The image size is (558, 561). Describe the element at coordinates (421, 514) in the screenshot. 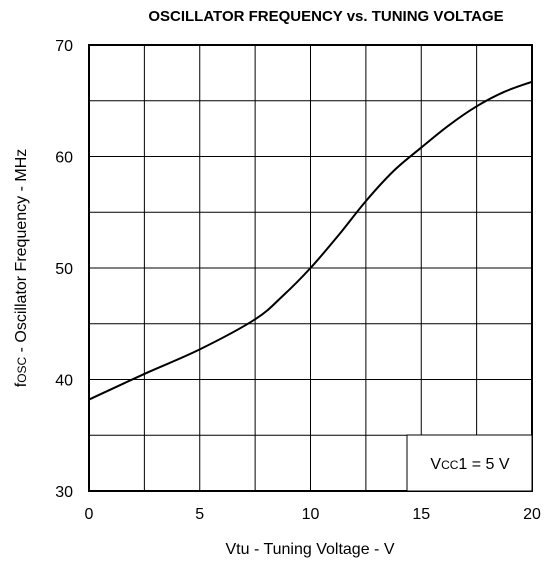

I see `x-tick-label: 15` at that location.